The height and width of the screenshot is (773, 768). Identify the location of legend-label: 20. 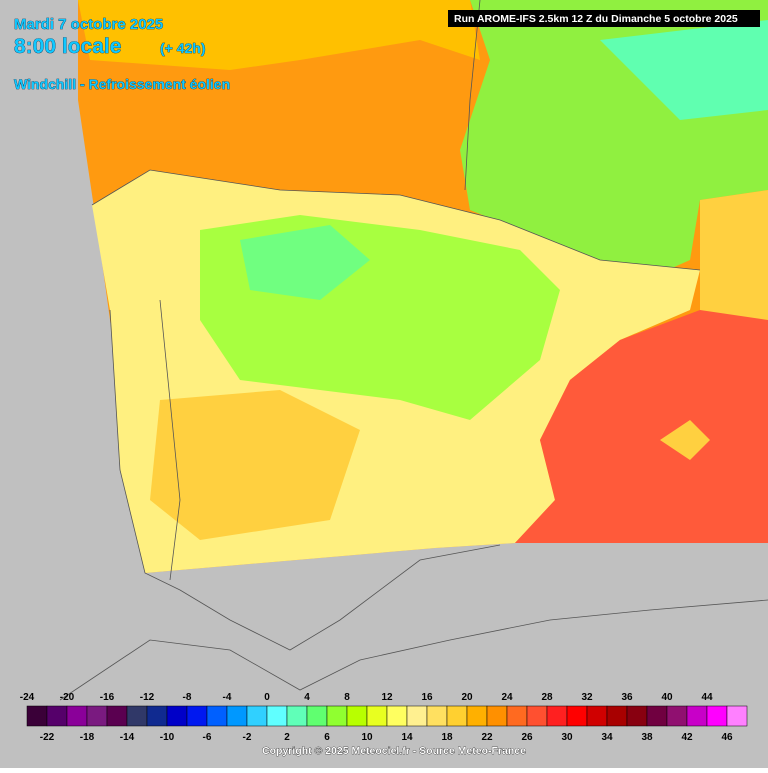
(467, 697).